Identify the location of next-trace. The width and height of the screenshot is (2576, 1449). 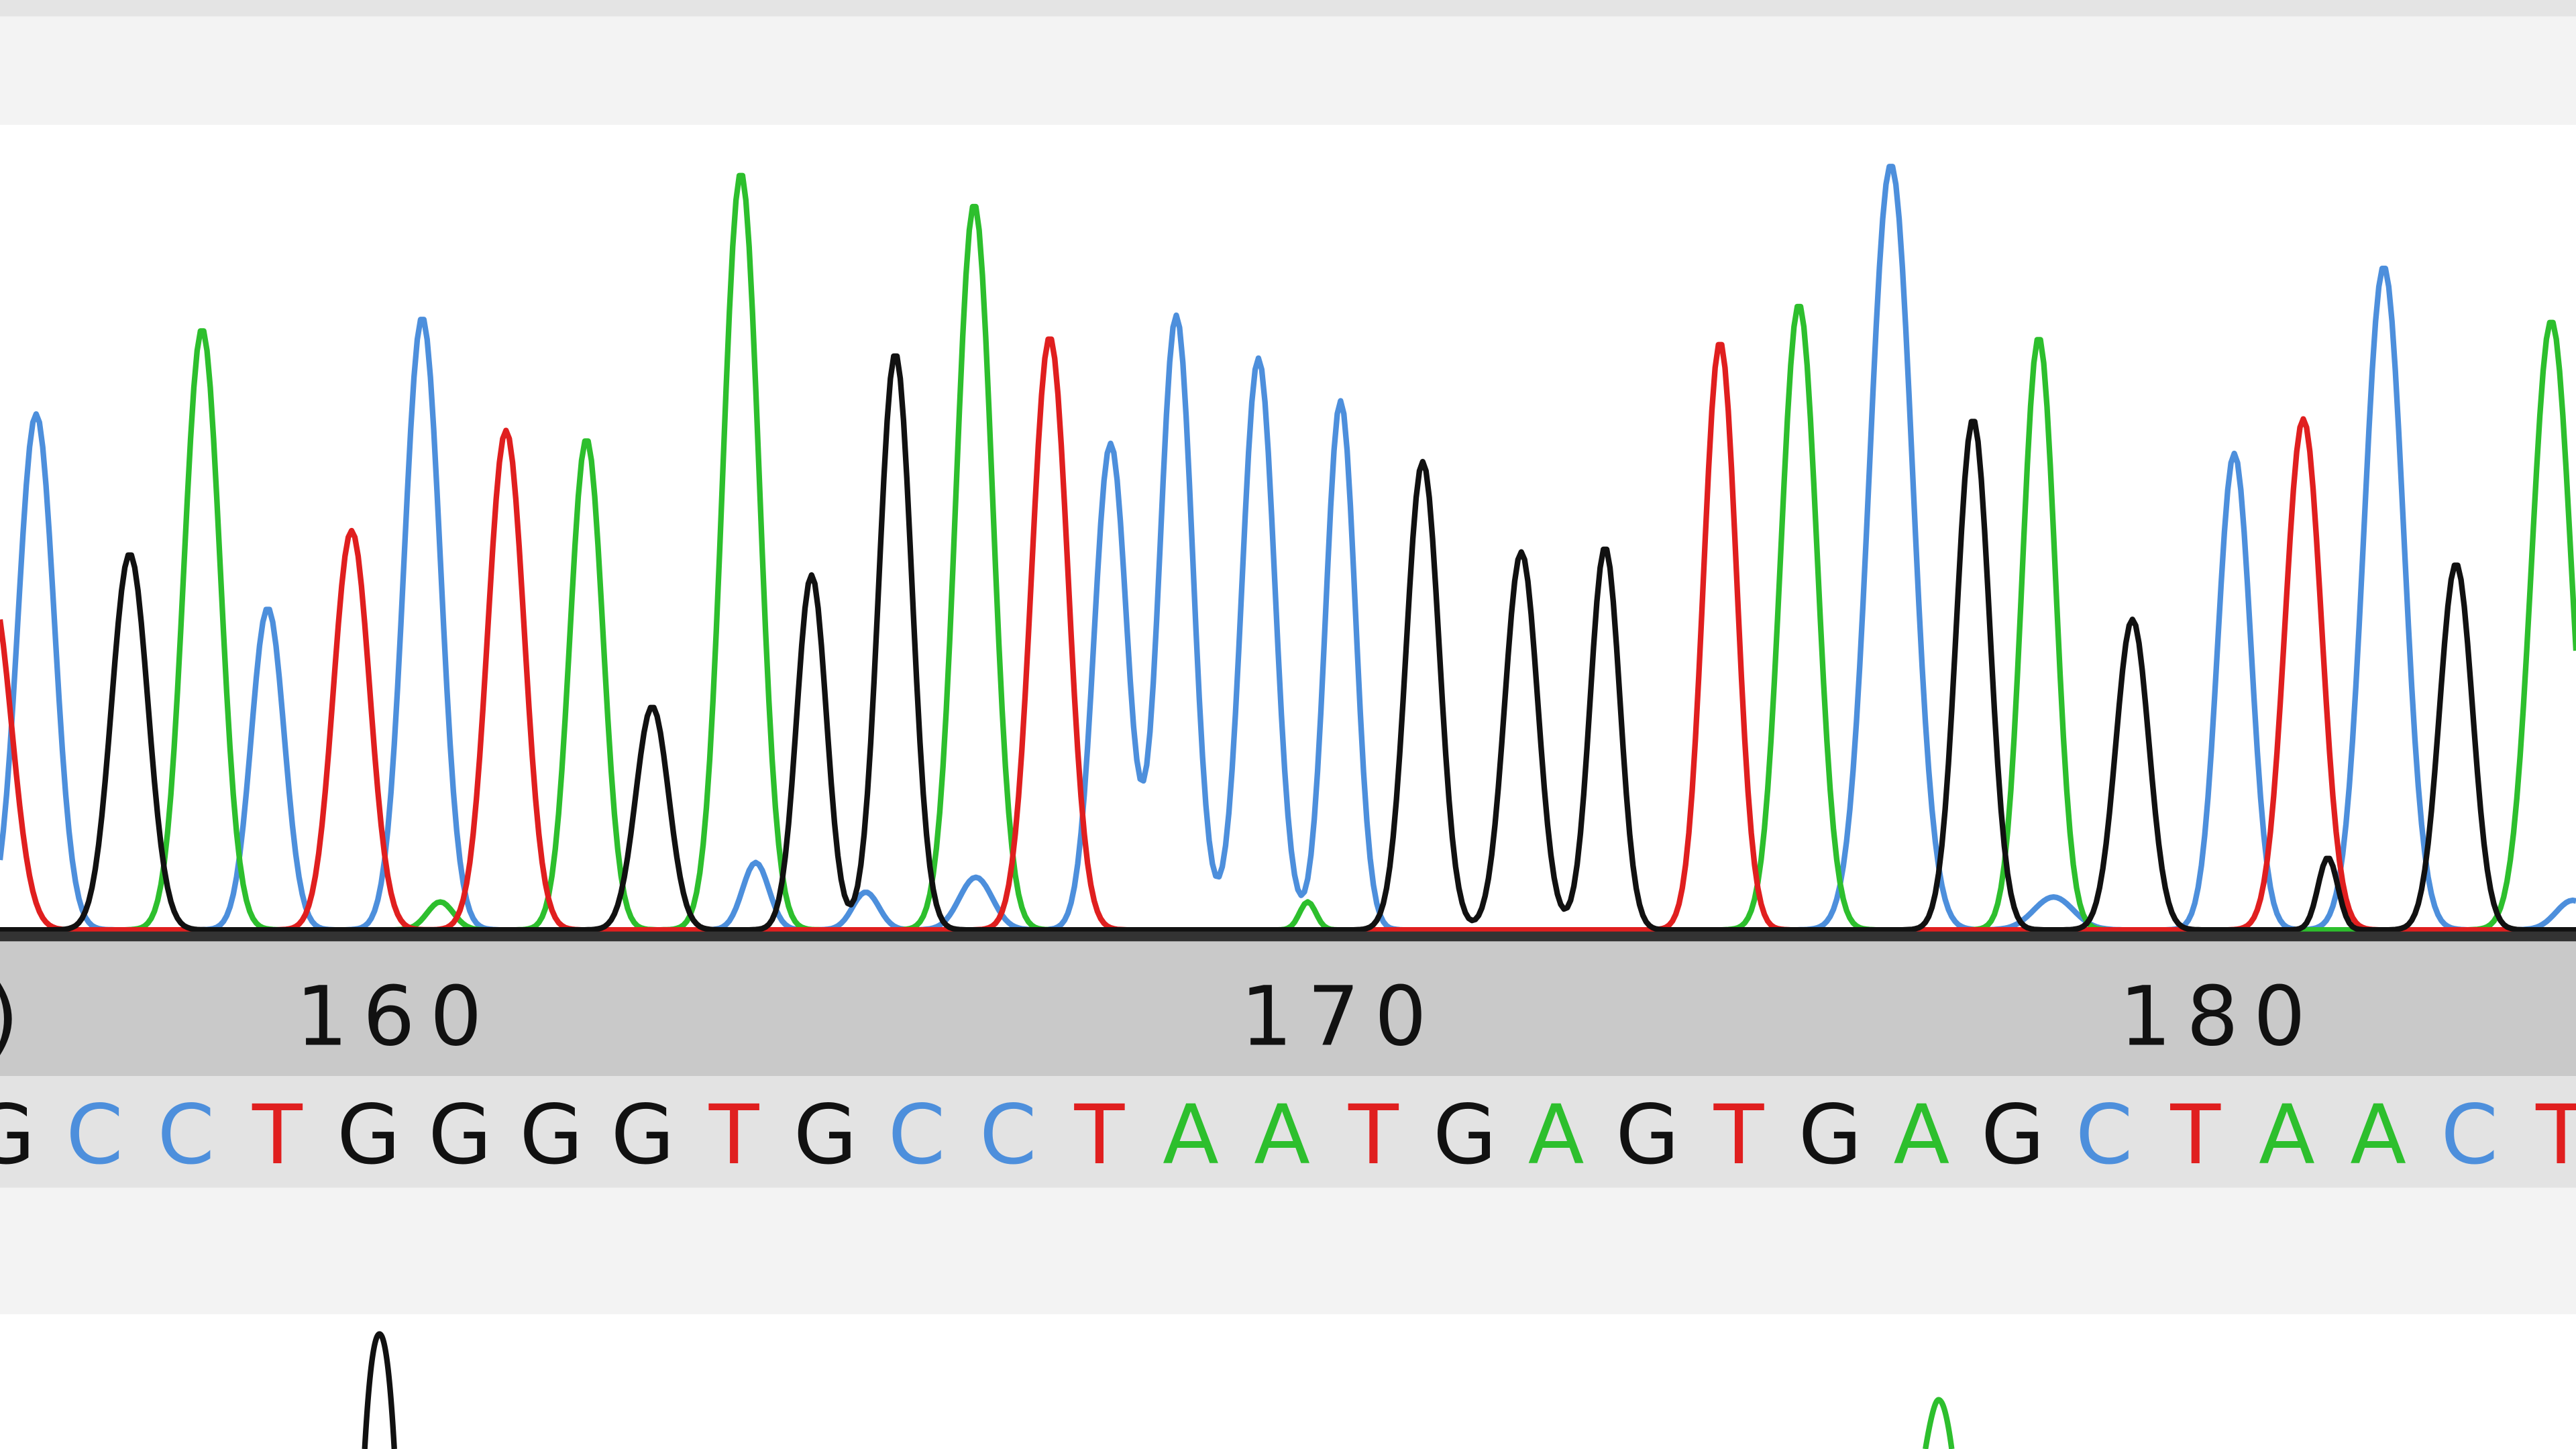
(1158, 1390).